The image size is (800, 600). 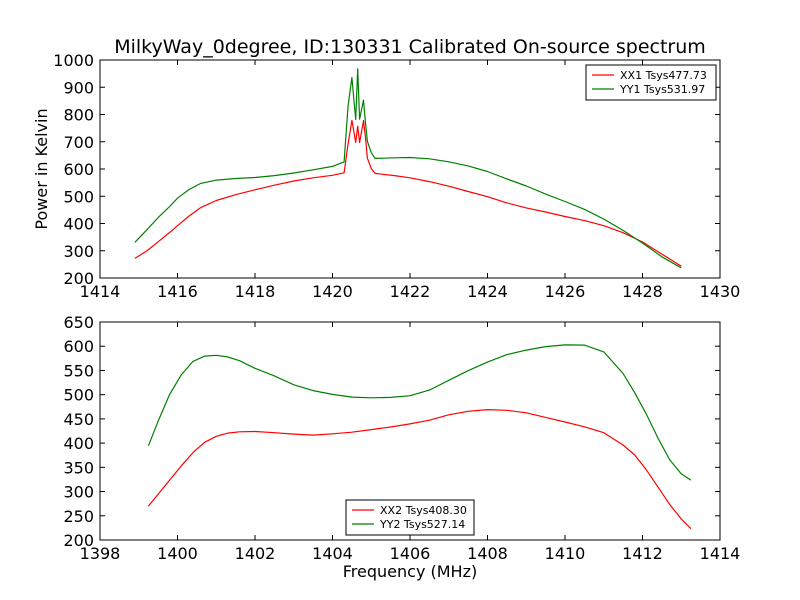 What do you see at coordinates (487, 291) in the screenshot?
I see `x-tick-label: 1424` at bounding box center [487, 291].